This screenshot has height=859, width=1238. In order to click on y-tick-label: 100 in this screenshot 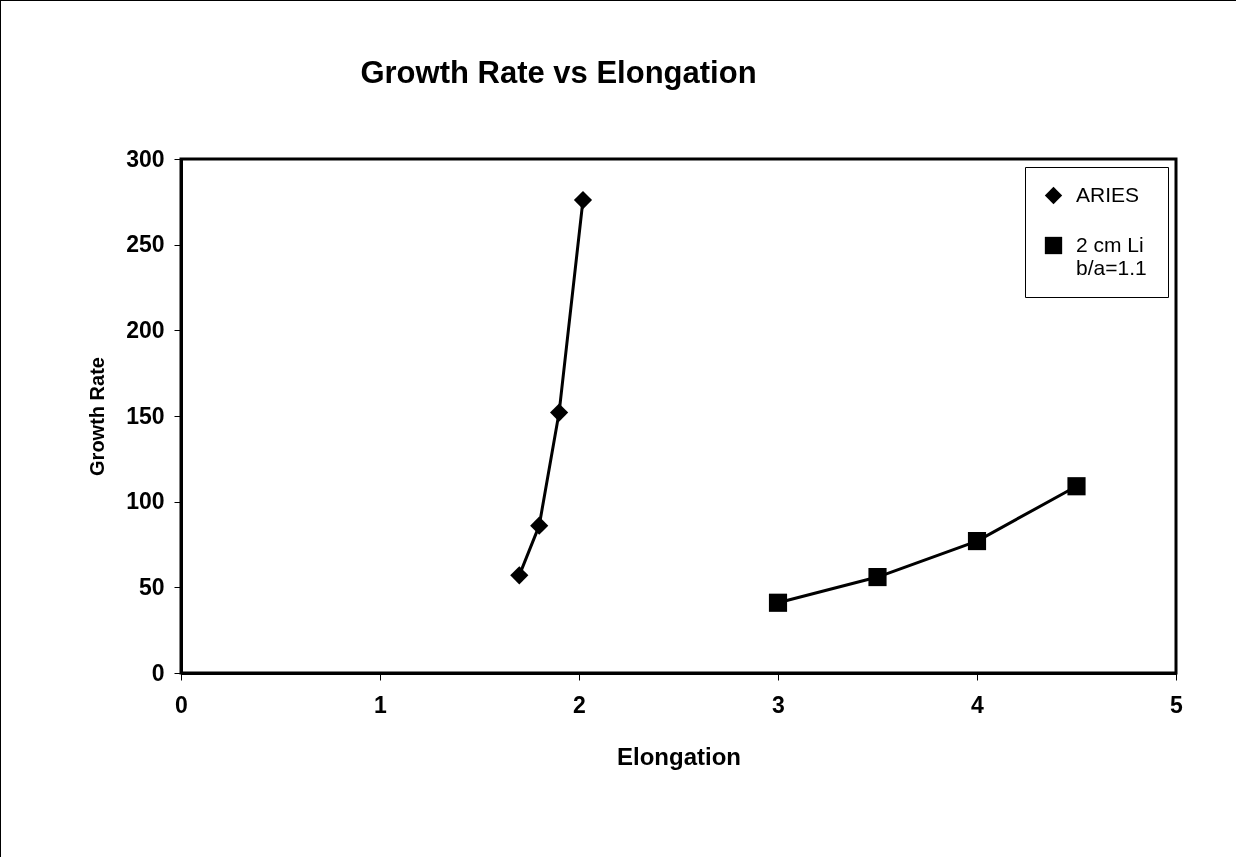, I will do `click(145, 501)`.